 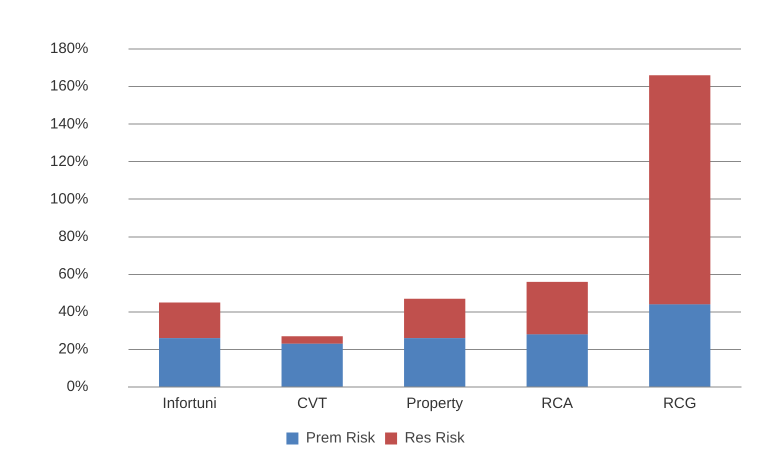 What do you see at coordinates (73, 273) in the screenshot?
I see `y-tick-label: 60%` at bounding box center [73, 273].